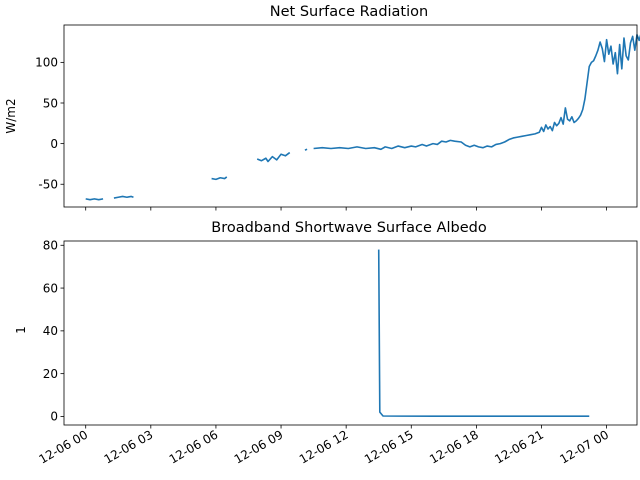 This screenshot has width=640, height=480. What do you see at coordinates (129, 446) in the screenshot?
I see `albedo-xtick-label-1: 12-06 03` at bounding box center [129, 446].